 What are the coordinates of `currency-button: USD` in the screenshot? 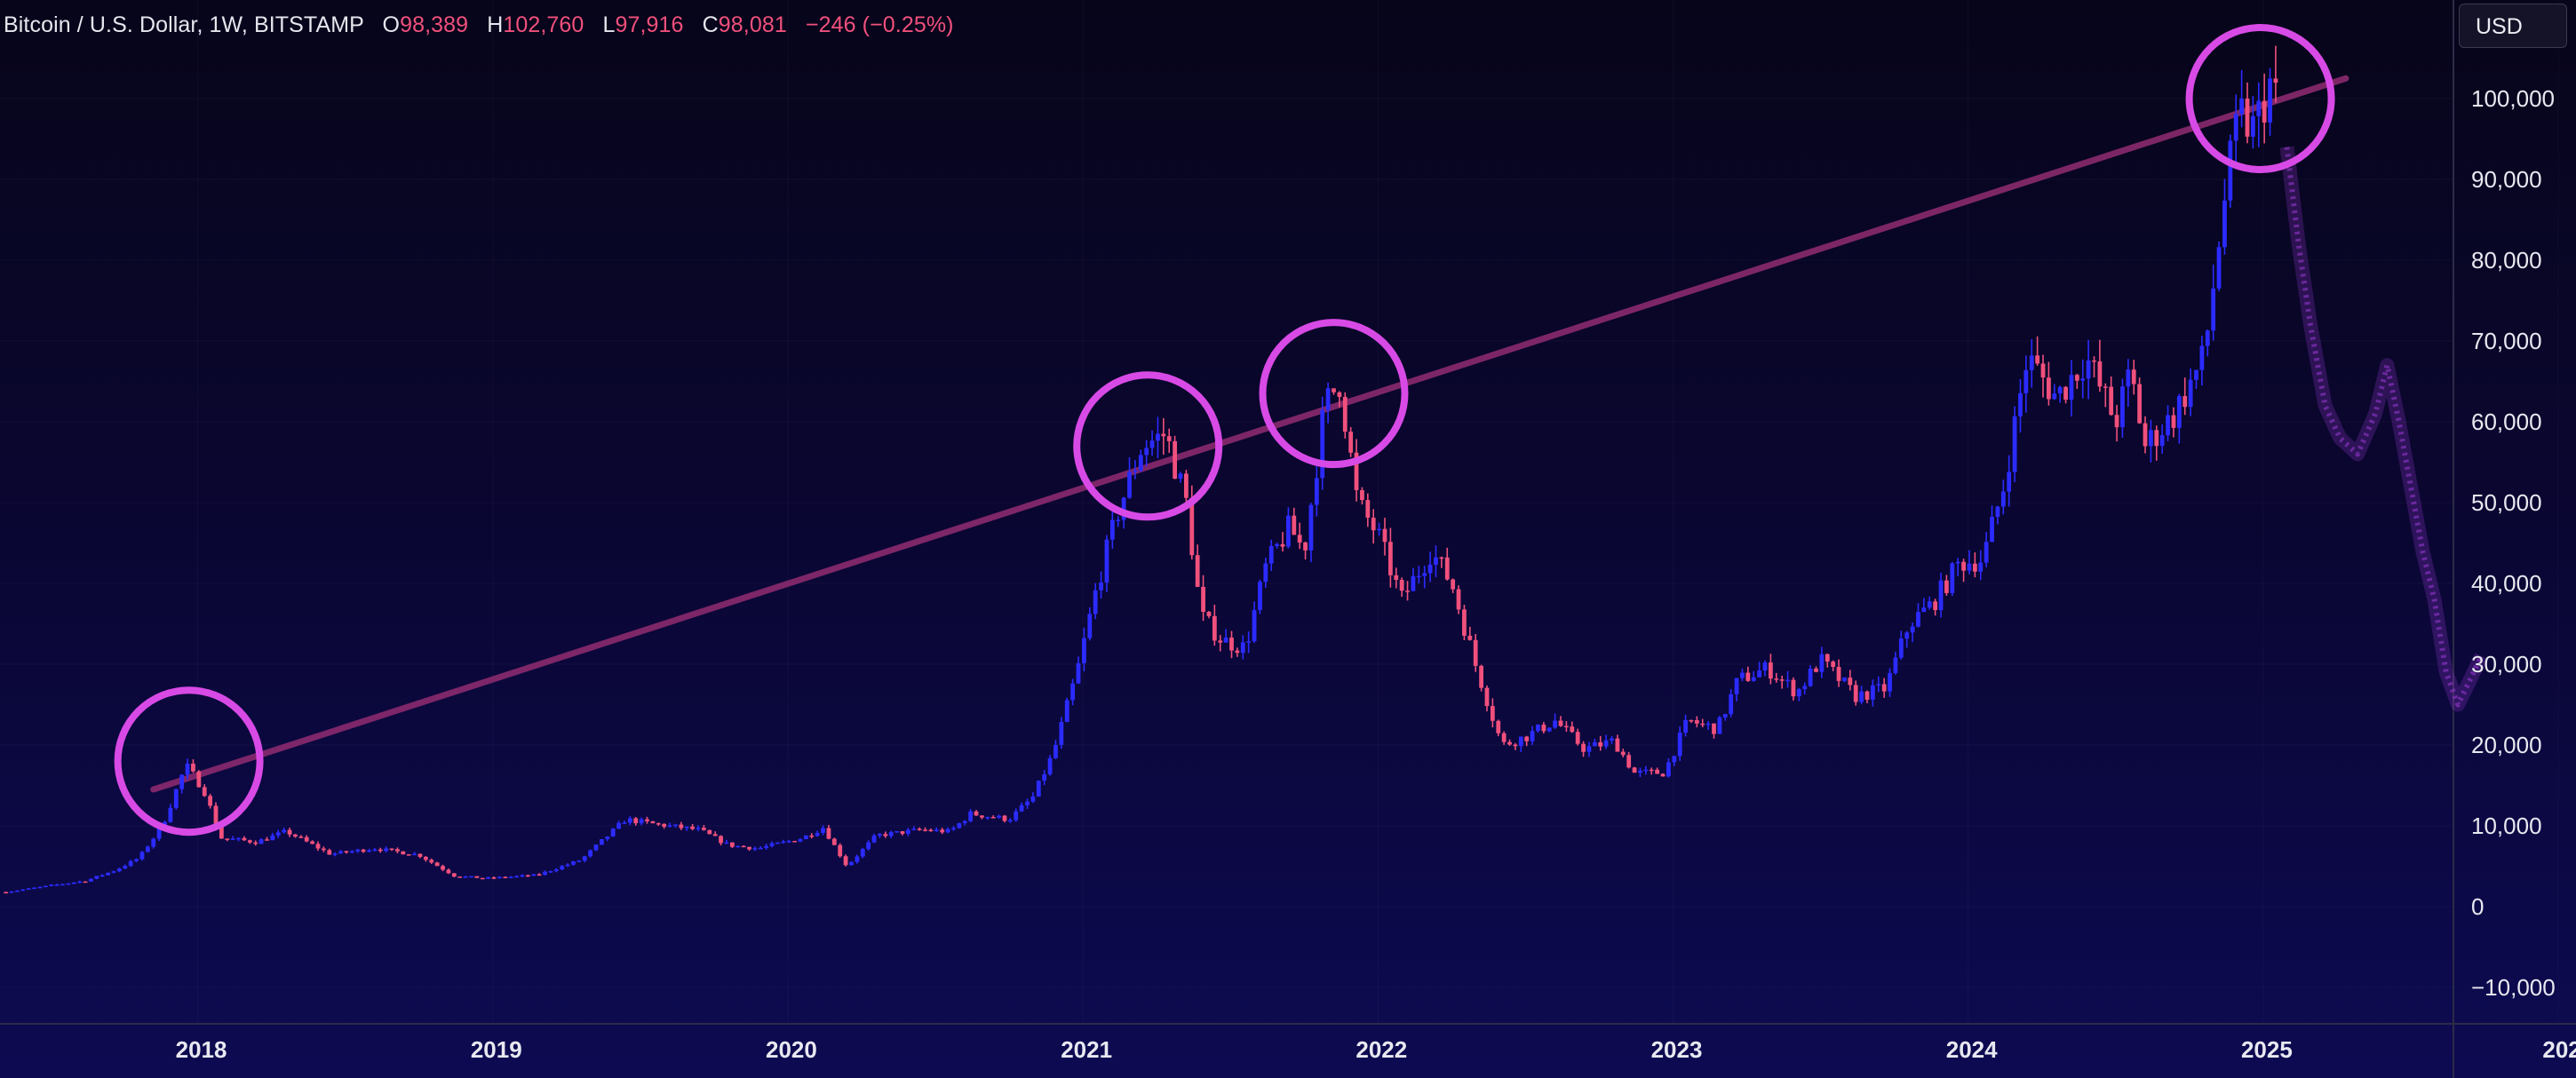 It's located at (2513, 26).